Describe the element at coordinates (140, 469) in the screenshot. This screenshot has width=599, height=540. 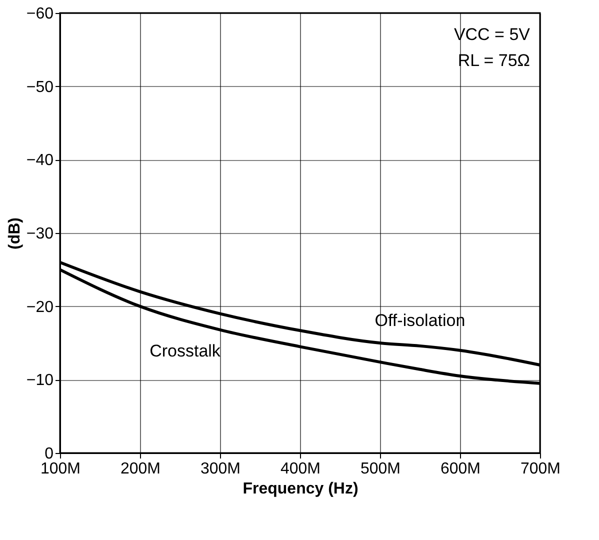
I see `x-tick-label: 200M` at that location.